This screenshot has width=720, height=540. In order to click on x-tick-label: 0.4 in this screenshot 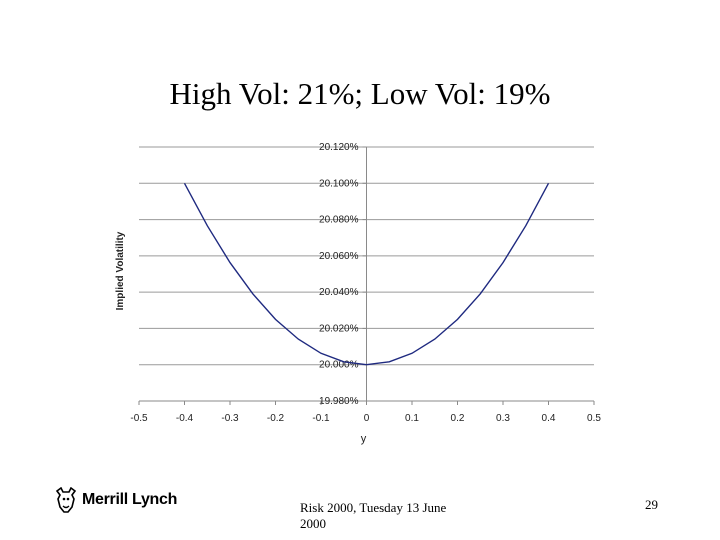, I will do `click(549, 418)`.